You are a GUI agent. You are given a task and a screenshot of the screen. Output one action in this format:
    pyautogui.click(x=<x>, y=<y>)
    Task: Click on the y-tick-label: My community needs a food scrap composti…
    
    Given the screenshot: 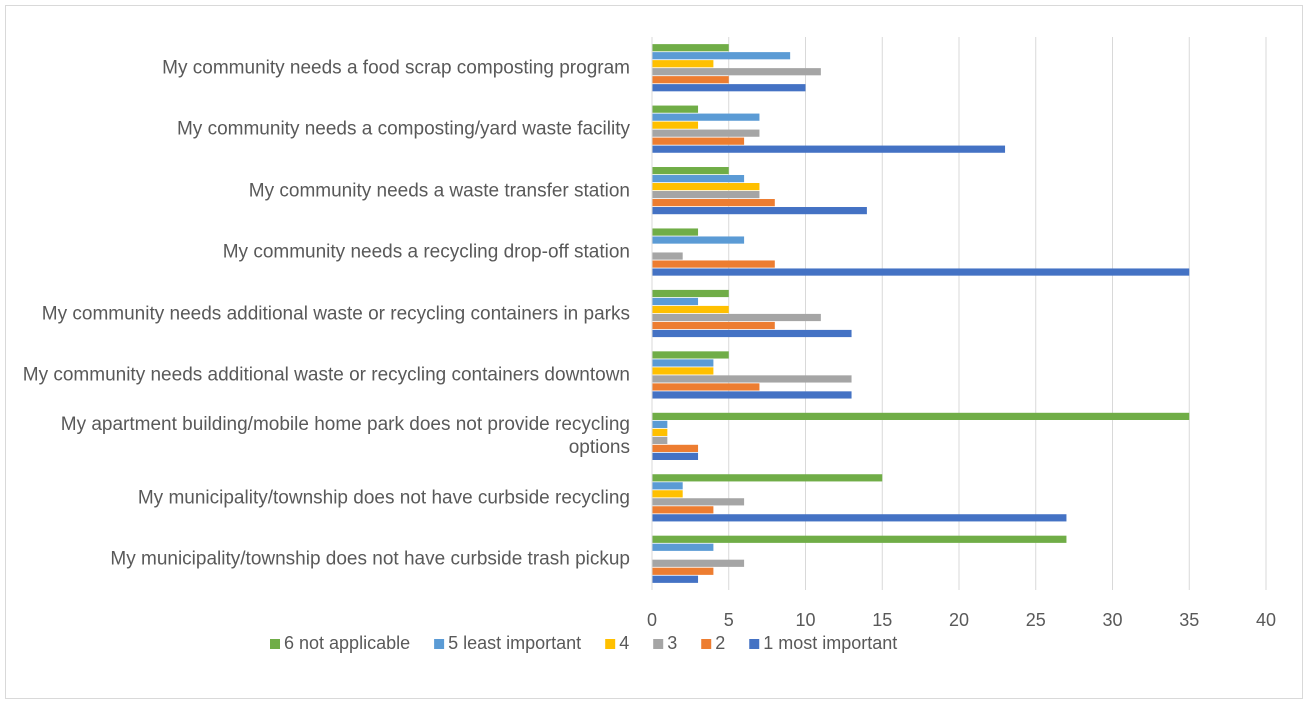 What is the action you would take?
    pyautogui.click(x=396, y=68)
    